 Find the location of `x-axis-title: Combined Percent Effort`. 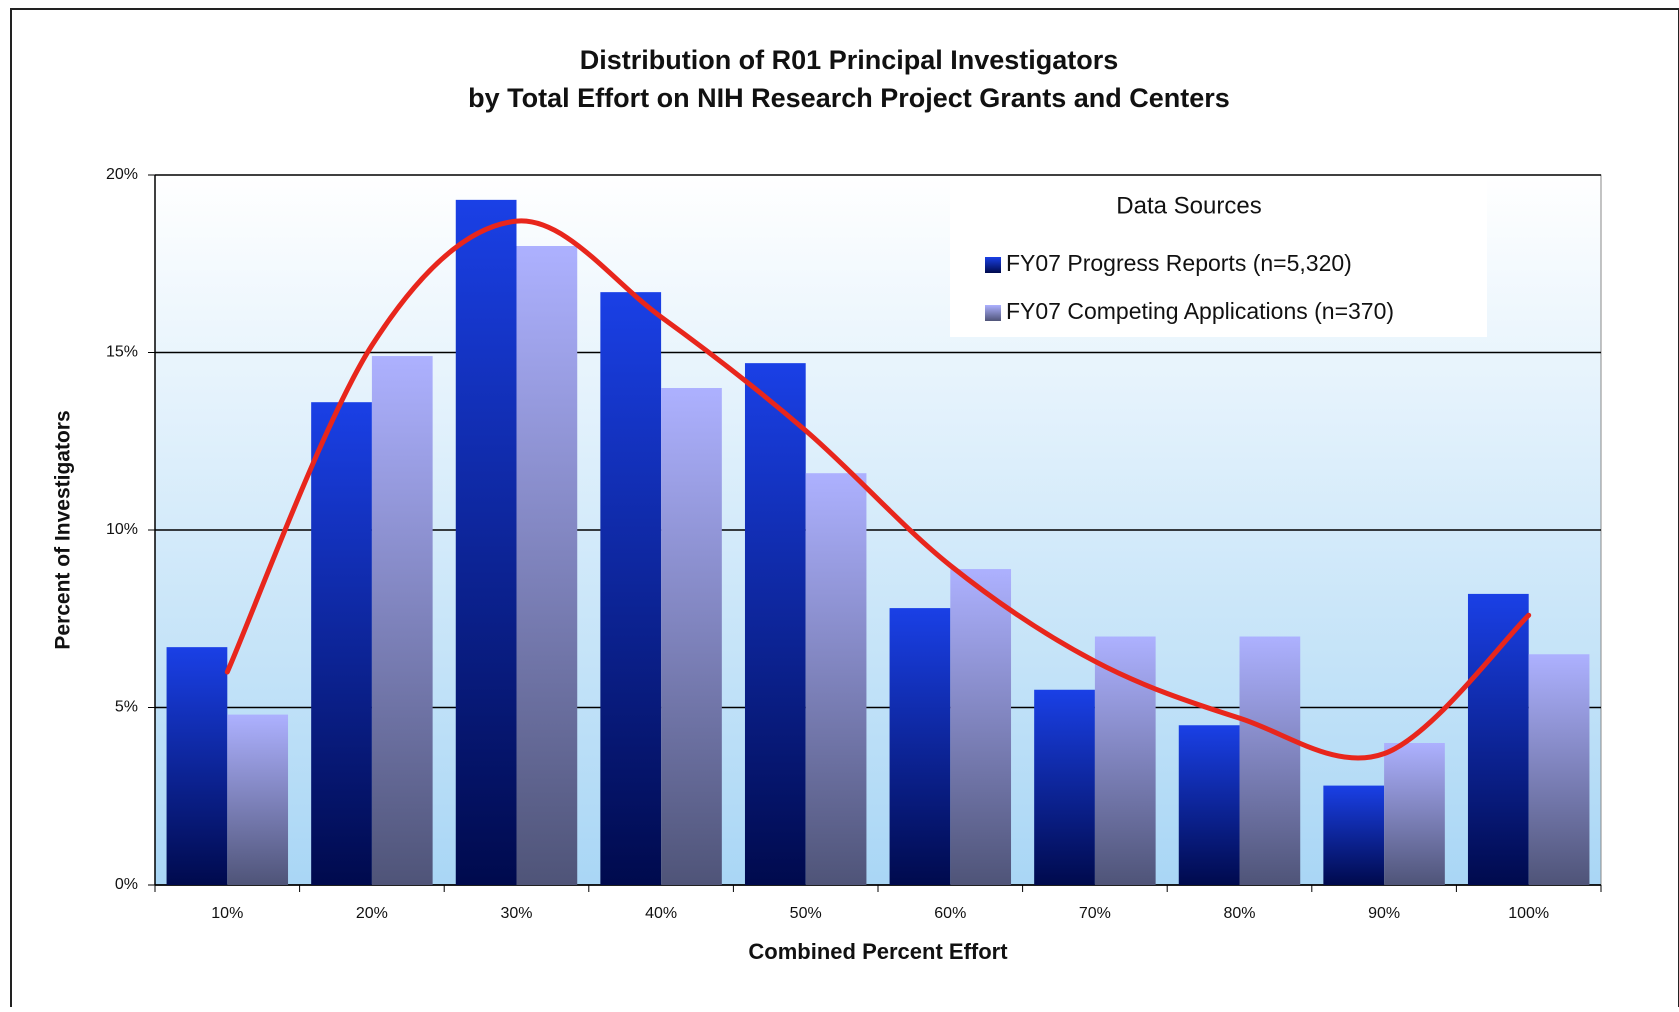

x-axis-title: Combined Percent Effort is located at coordinates (878, 951).